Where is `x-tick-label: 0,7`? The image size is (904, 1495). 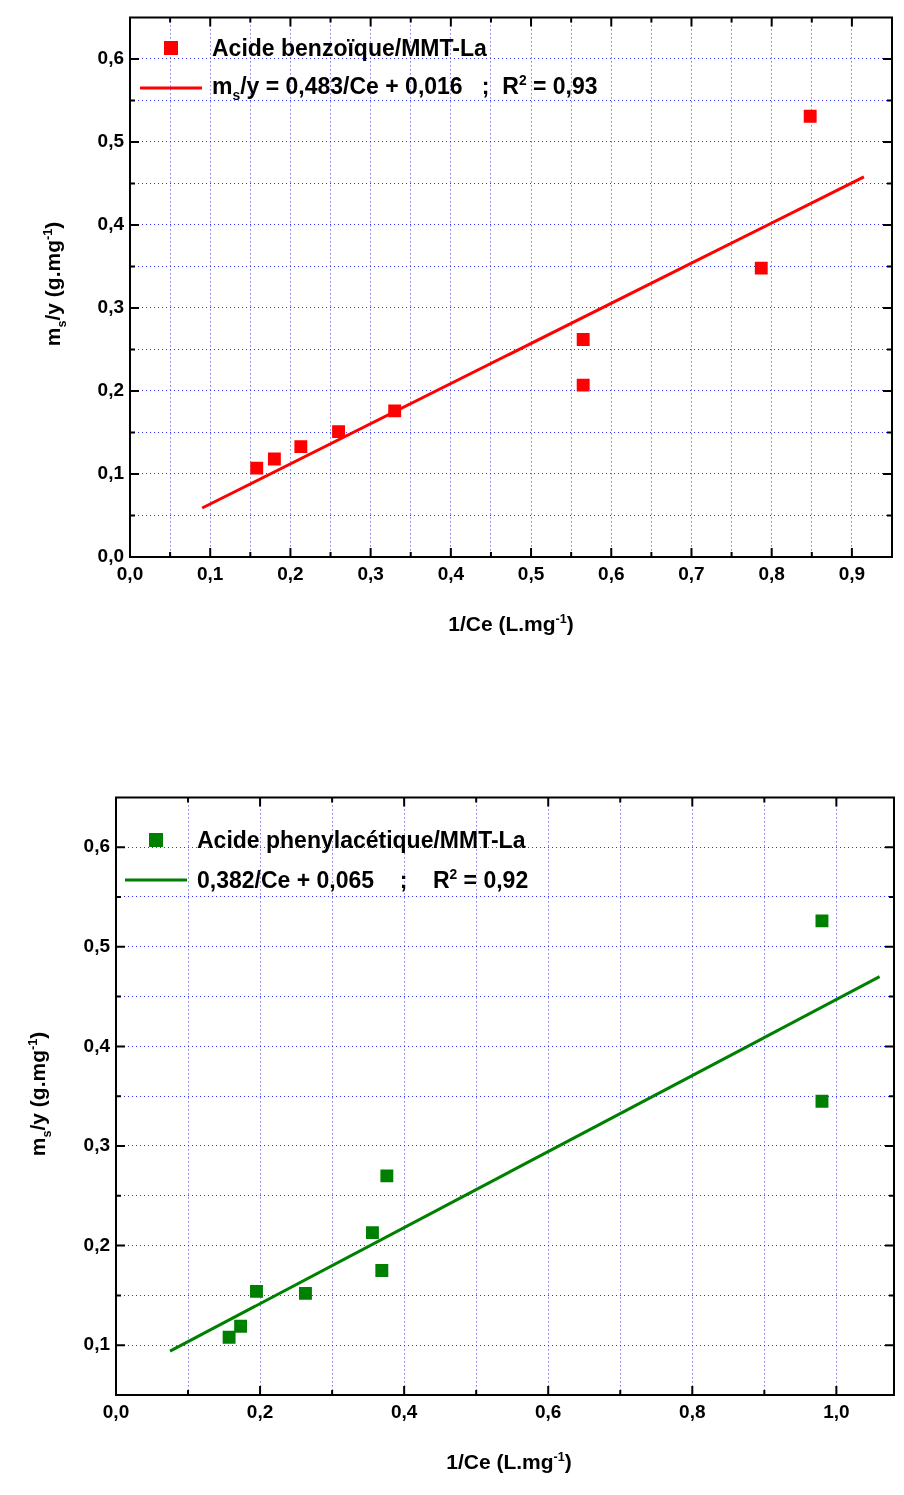 x-tick-label: 0,7 is located at coordinates (691, 573).